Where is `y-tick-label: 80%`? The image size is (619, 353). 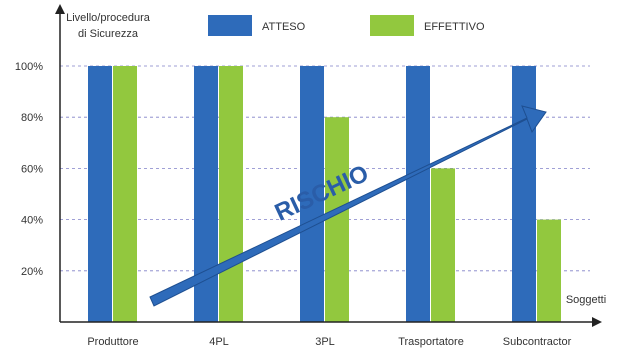 y-tick-label: 80% is located at coordinates (32, 118).